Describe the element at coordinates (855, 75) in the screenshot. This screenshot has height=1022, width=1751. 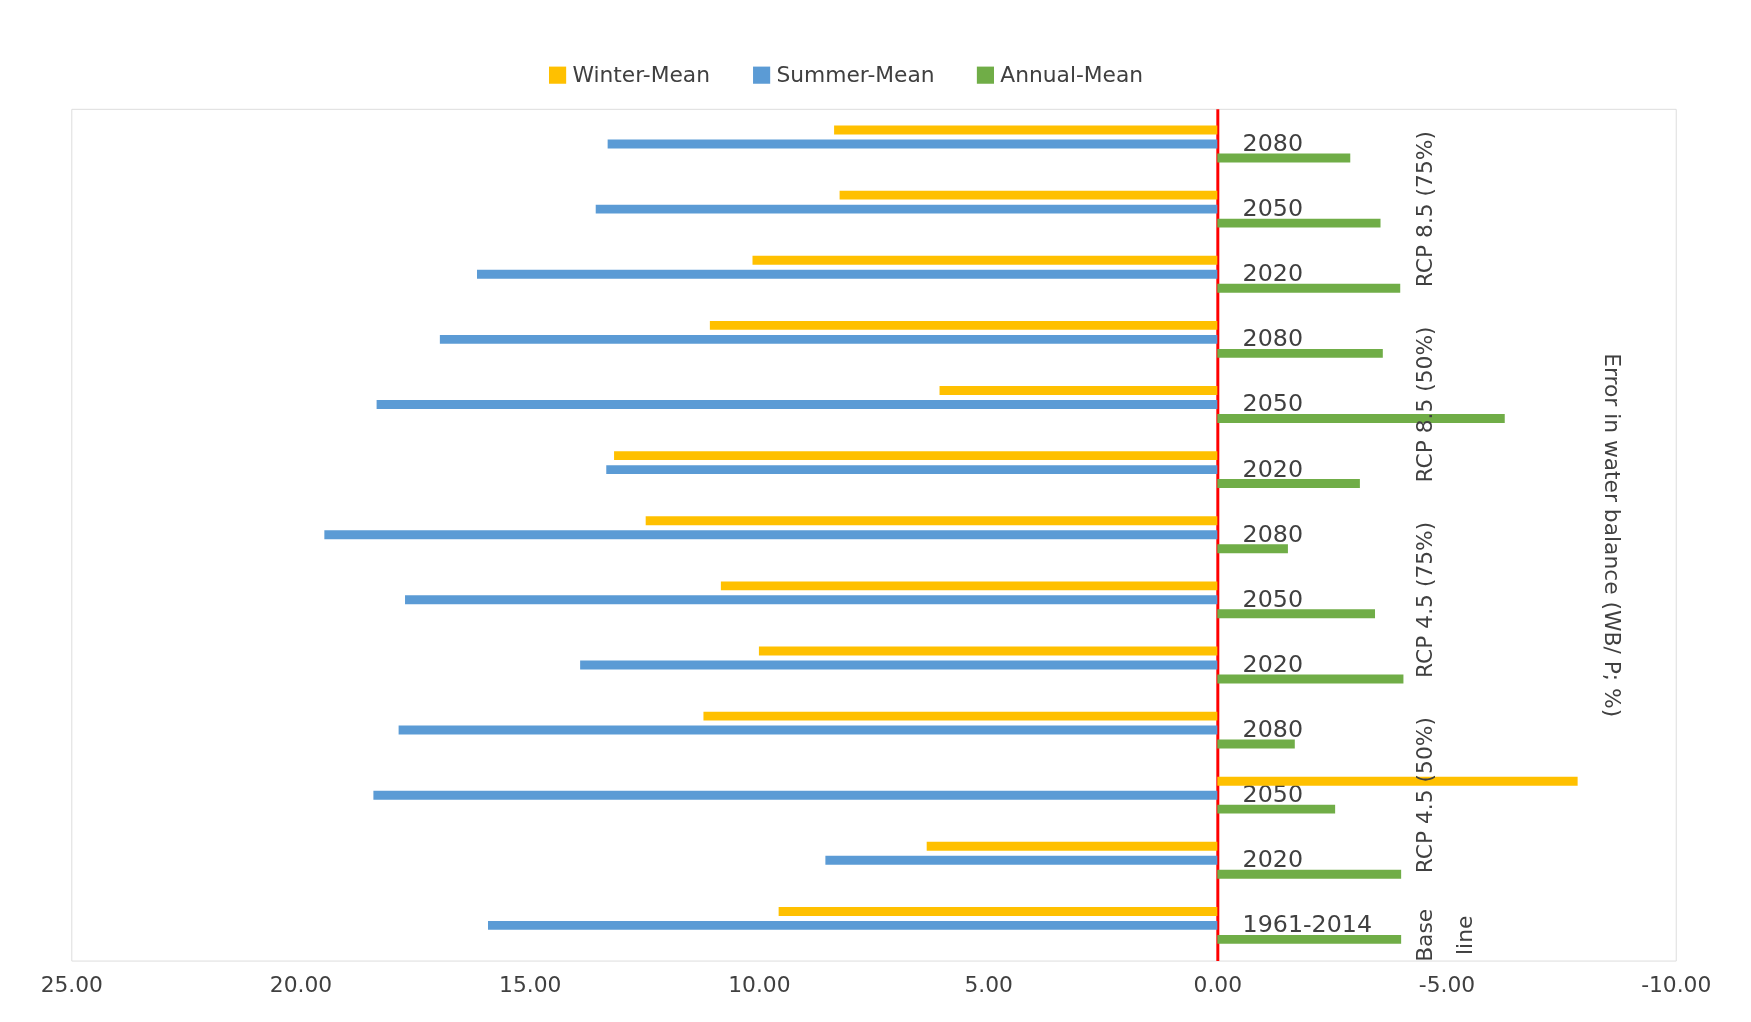
I see `legend-label: Summer-Mean` at that location.